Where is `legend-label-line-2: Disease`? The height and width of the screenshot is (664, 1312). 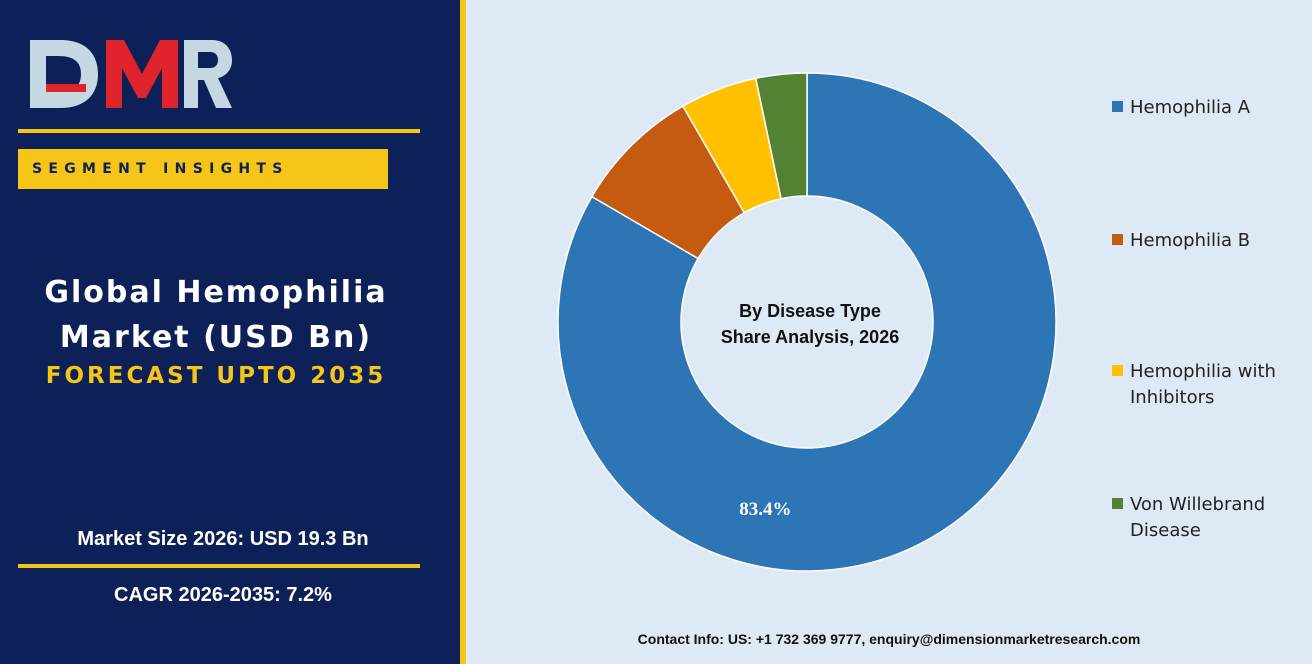
legend-label-line-2: Disease is located at coordinates (1165, 530).